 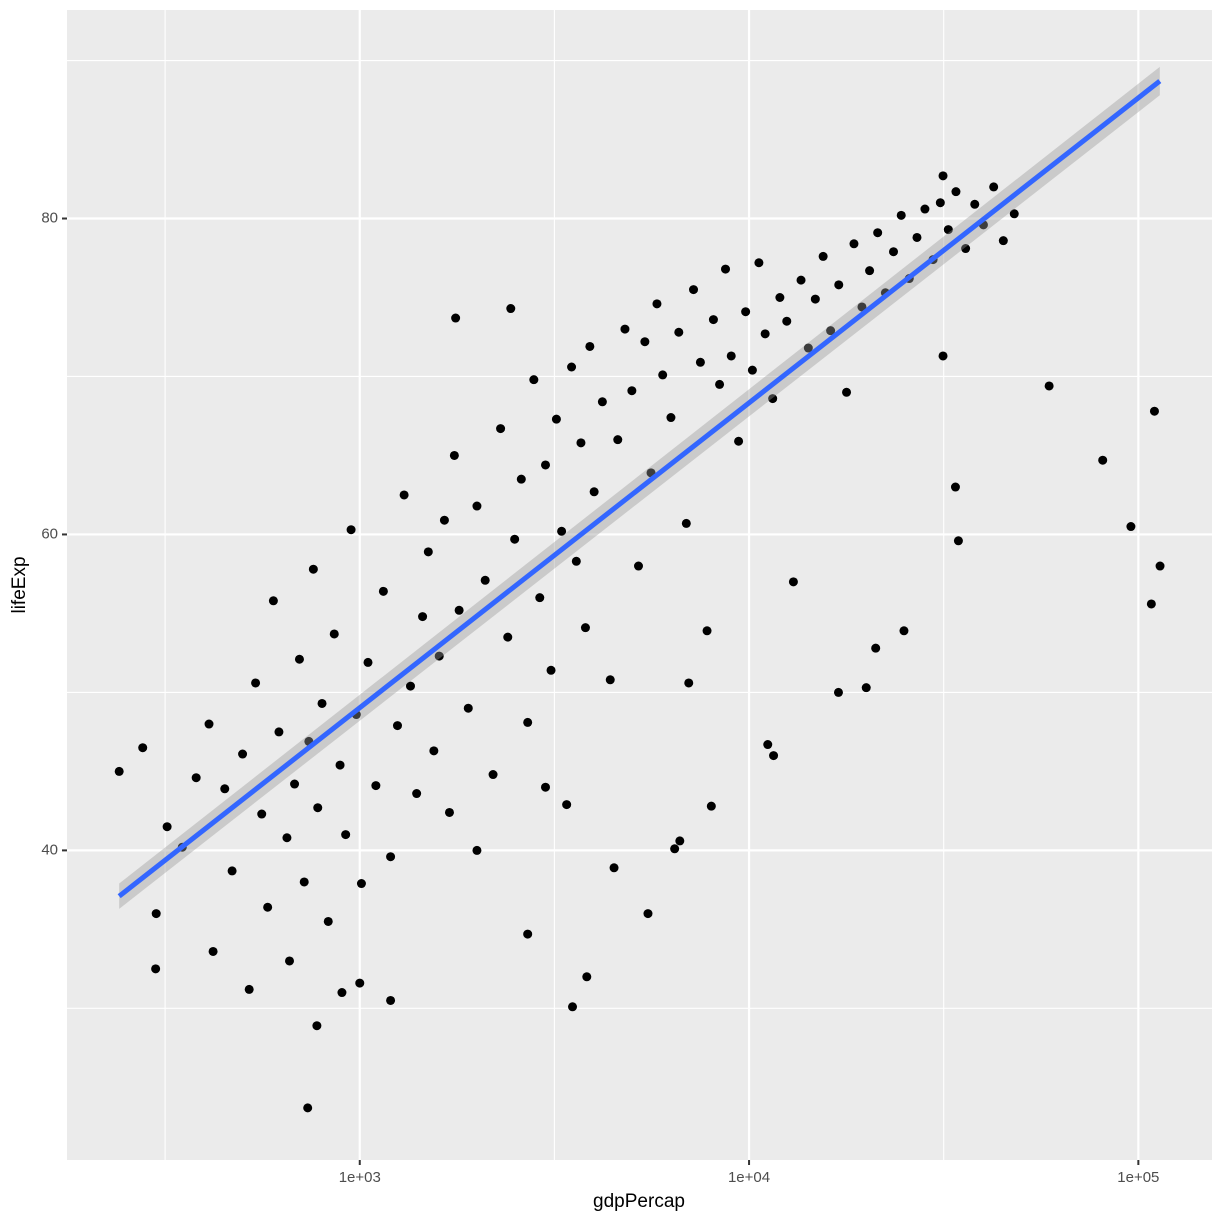 What do you see at coordinates (49, 849) in the screenshot?
I see `y-tick-label: 40` at bounding box center [49, 849].